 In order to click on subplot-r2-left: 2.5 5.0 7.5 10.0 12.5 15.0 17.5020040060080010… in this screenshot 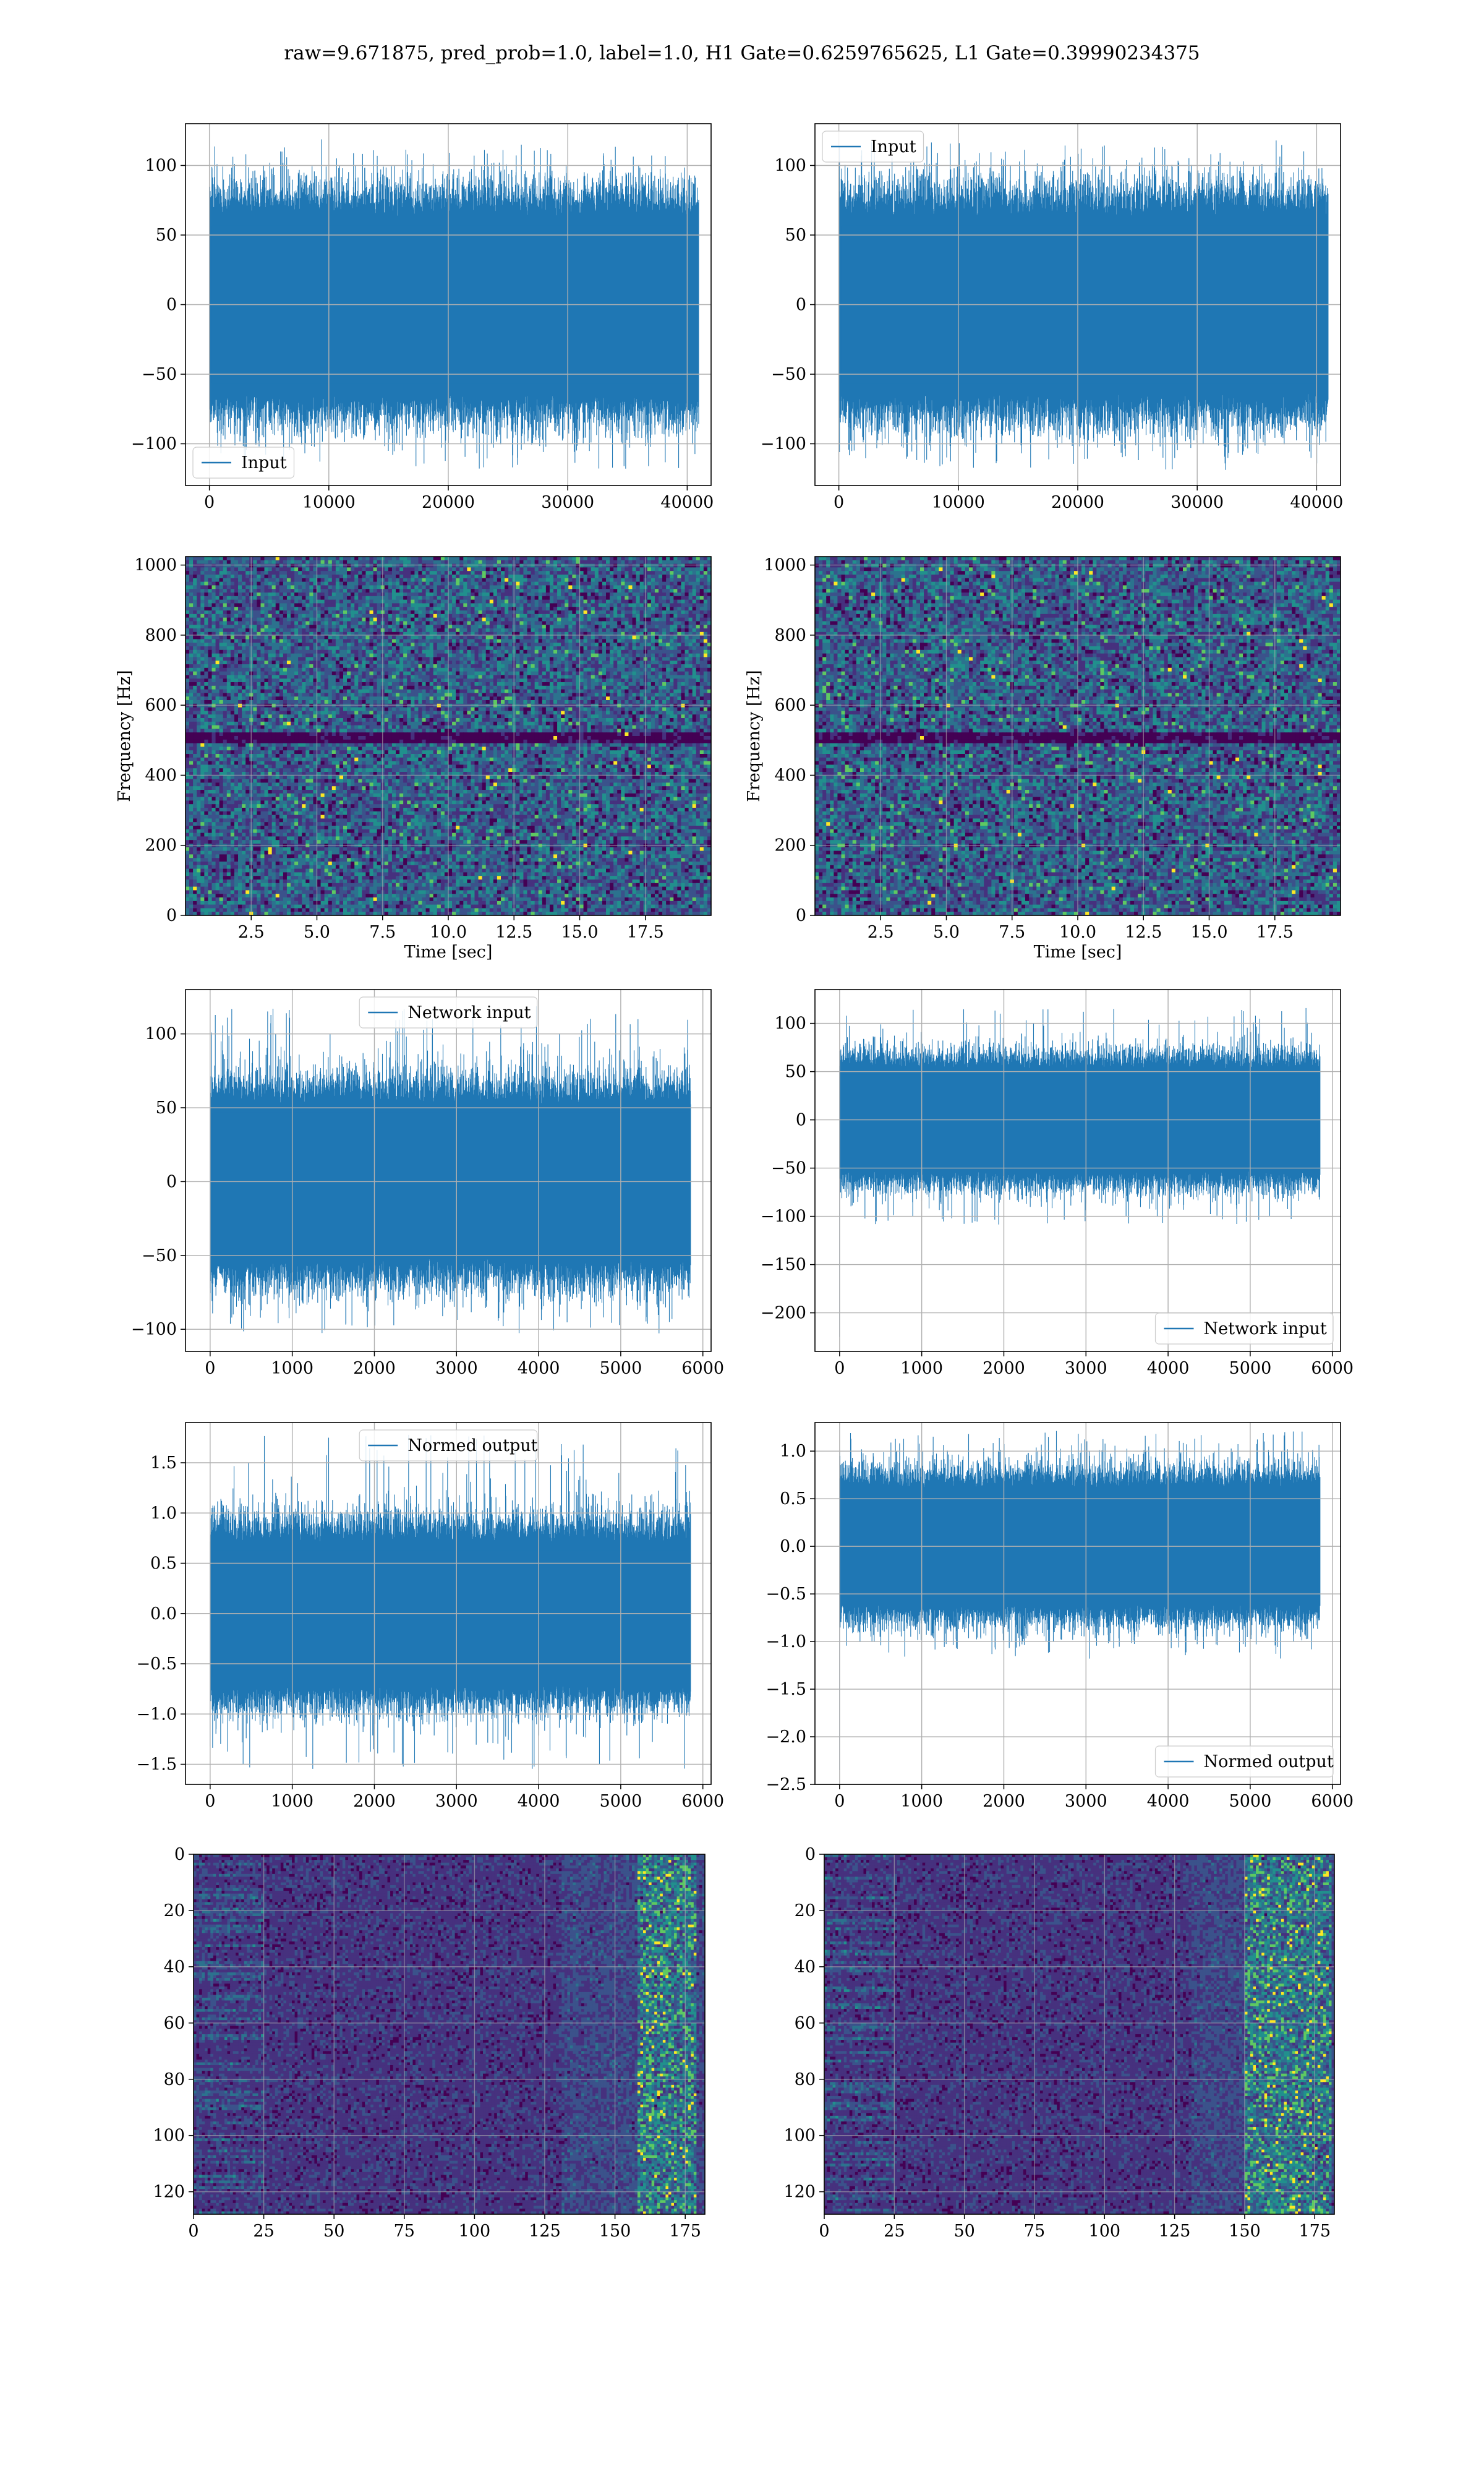, I will do `click(413, 759)`.